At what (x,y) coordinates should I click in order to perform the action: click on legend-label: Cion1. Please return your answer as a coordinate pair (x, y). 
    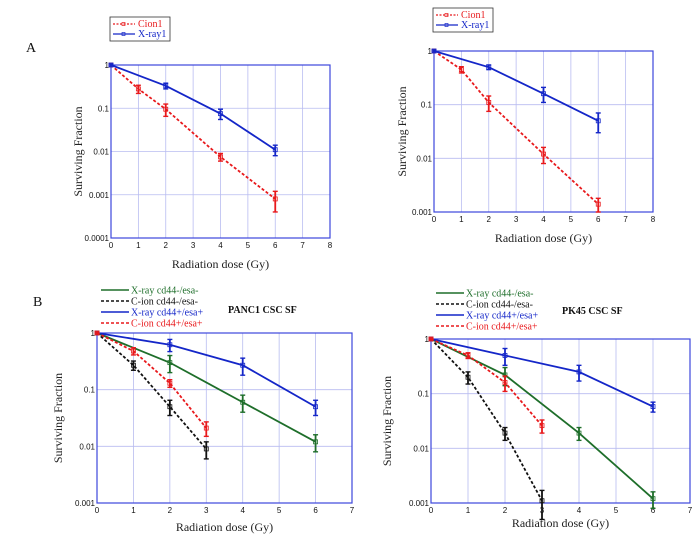
    Looking at the image, I should click on (150, 24).